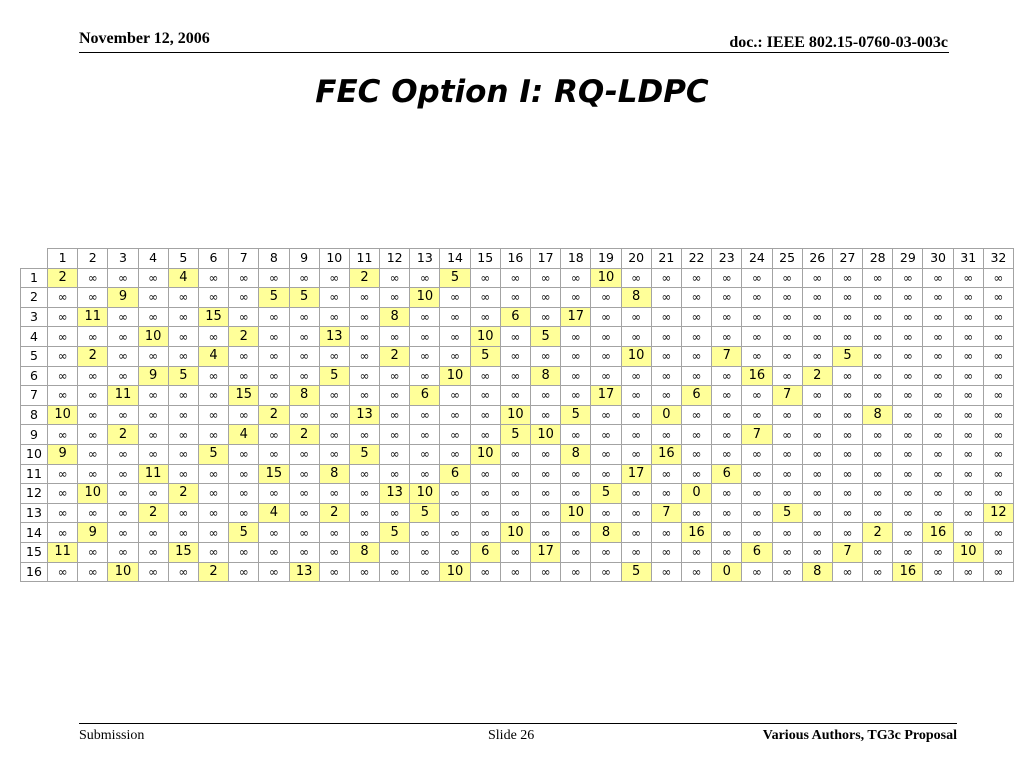 This screenshot has width=1024, height=768. I want to click on row-header: 3, so click(34, 317).